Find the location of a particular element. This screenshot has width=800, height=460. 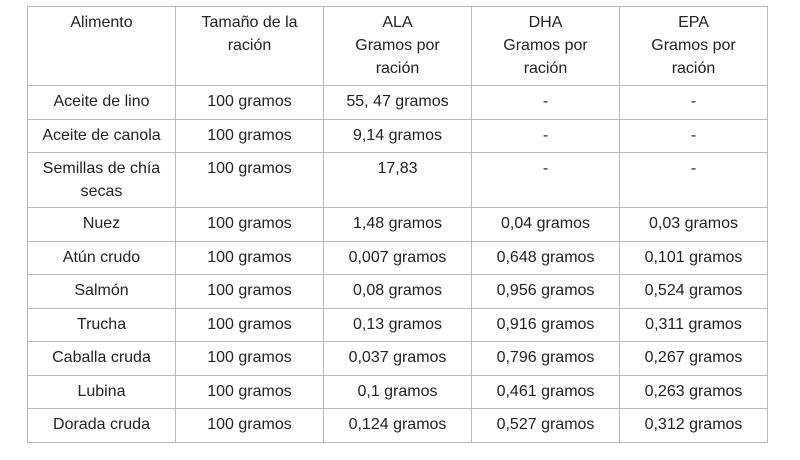

cell-dha: 0,648 gramos is located at coordinates (545, 257).